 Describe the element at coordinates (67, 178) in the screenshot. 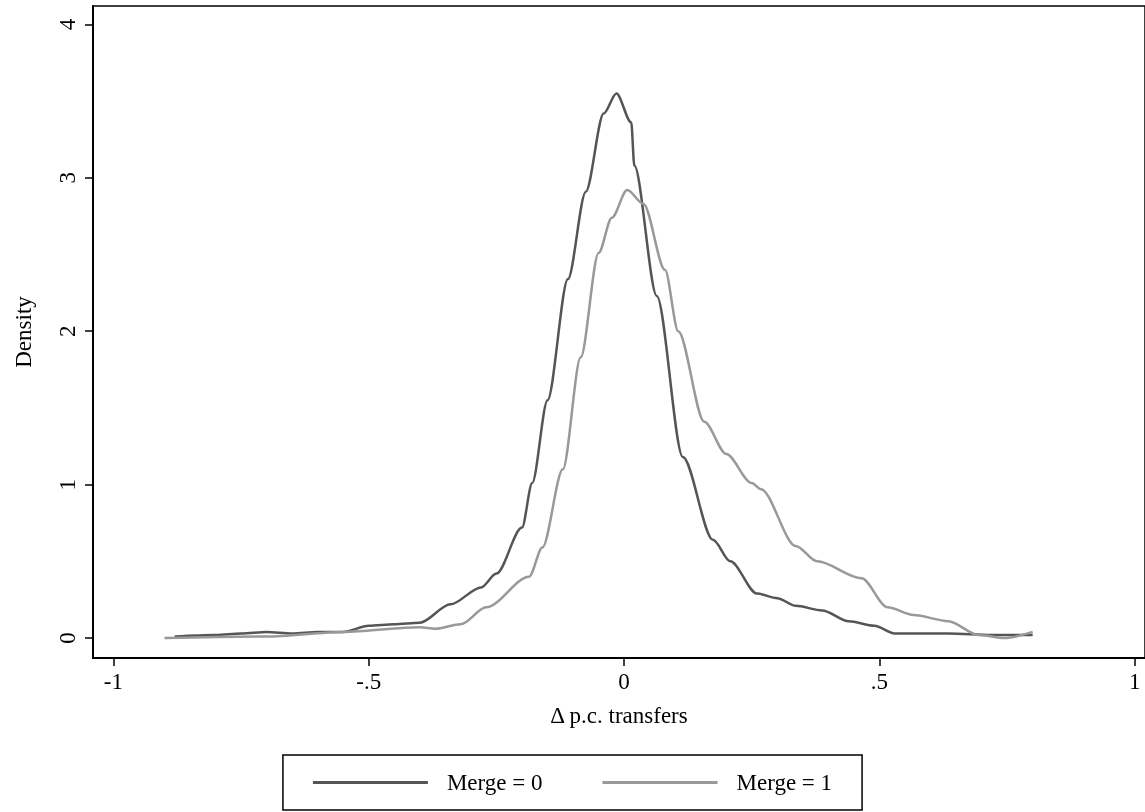

I see `y-tick-label: 3` at that location.